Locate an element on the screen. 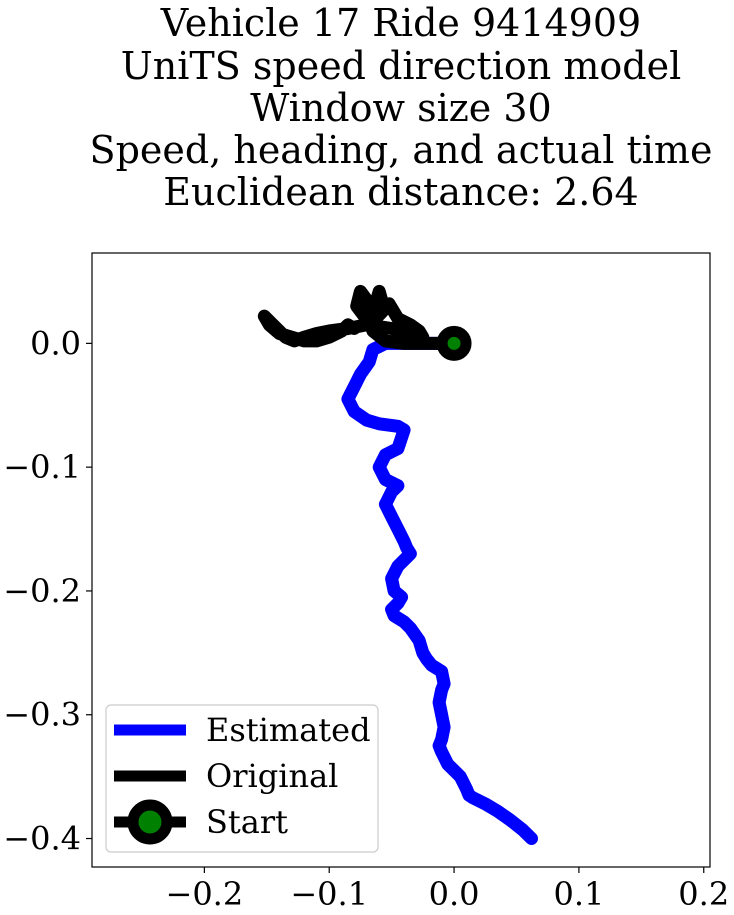  legend-box is located at coordinates (242, 778).